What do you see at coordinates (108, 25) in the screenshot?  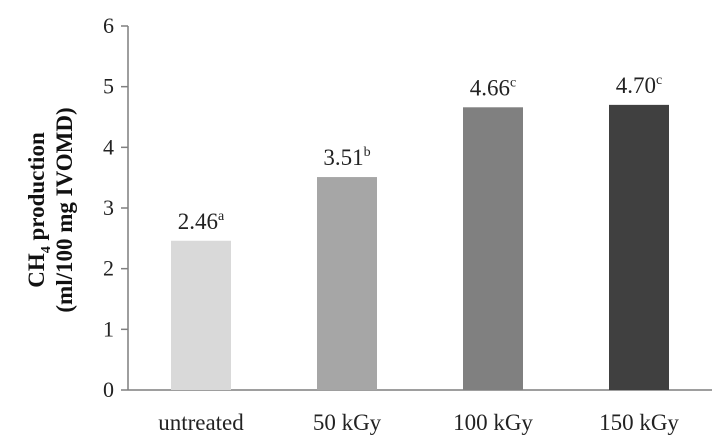 I see `y-tick-label: 6` at bounding box center [108, 25].